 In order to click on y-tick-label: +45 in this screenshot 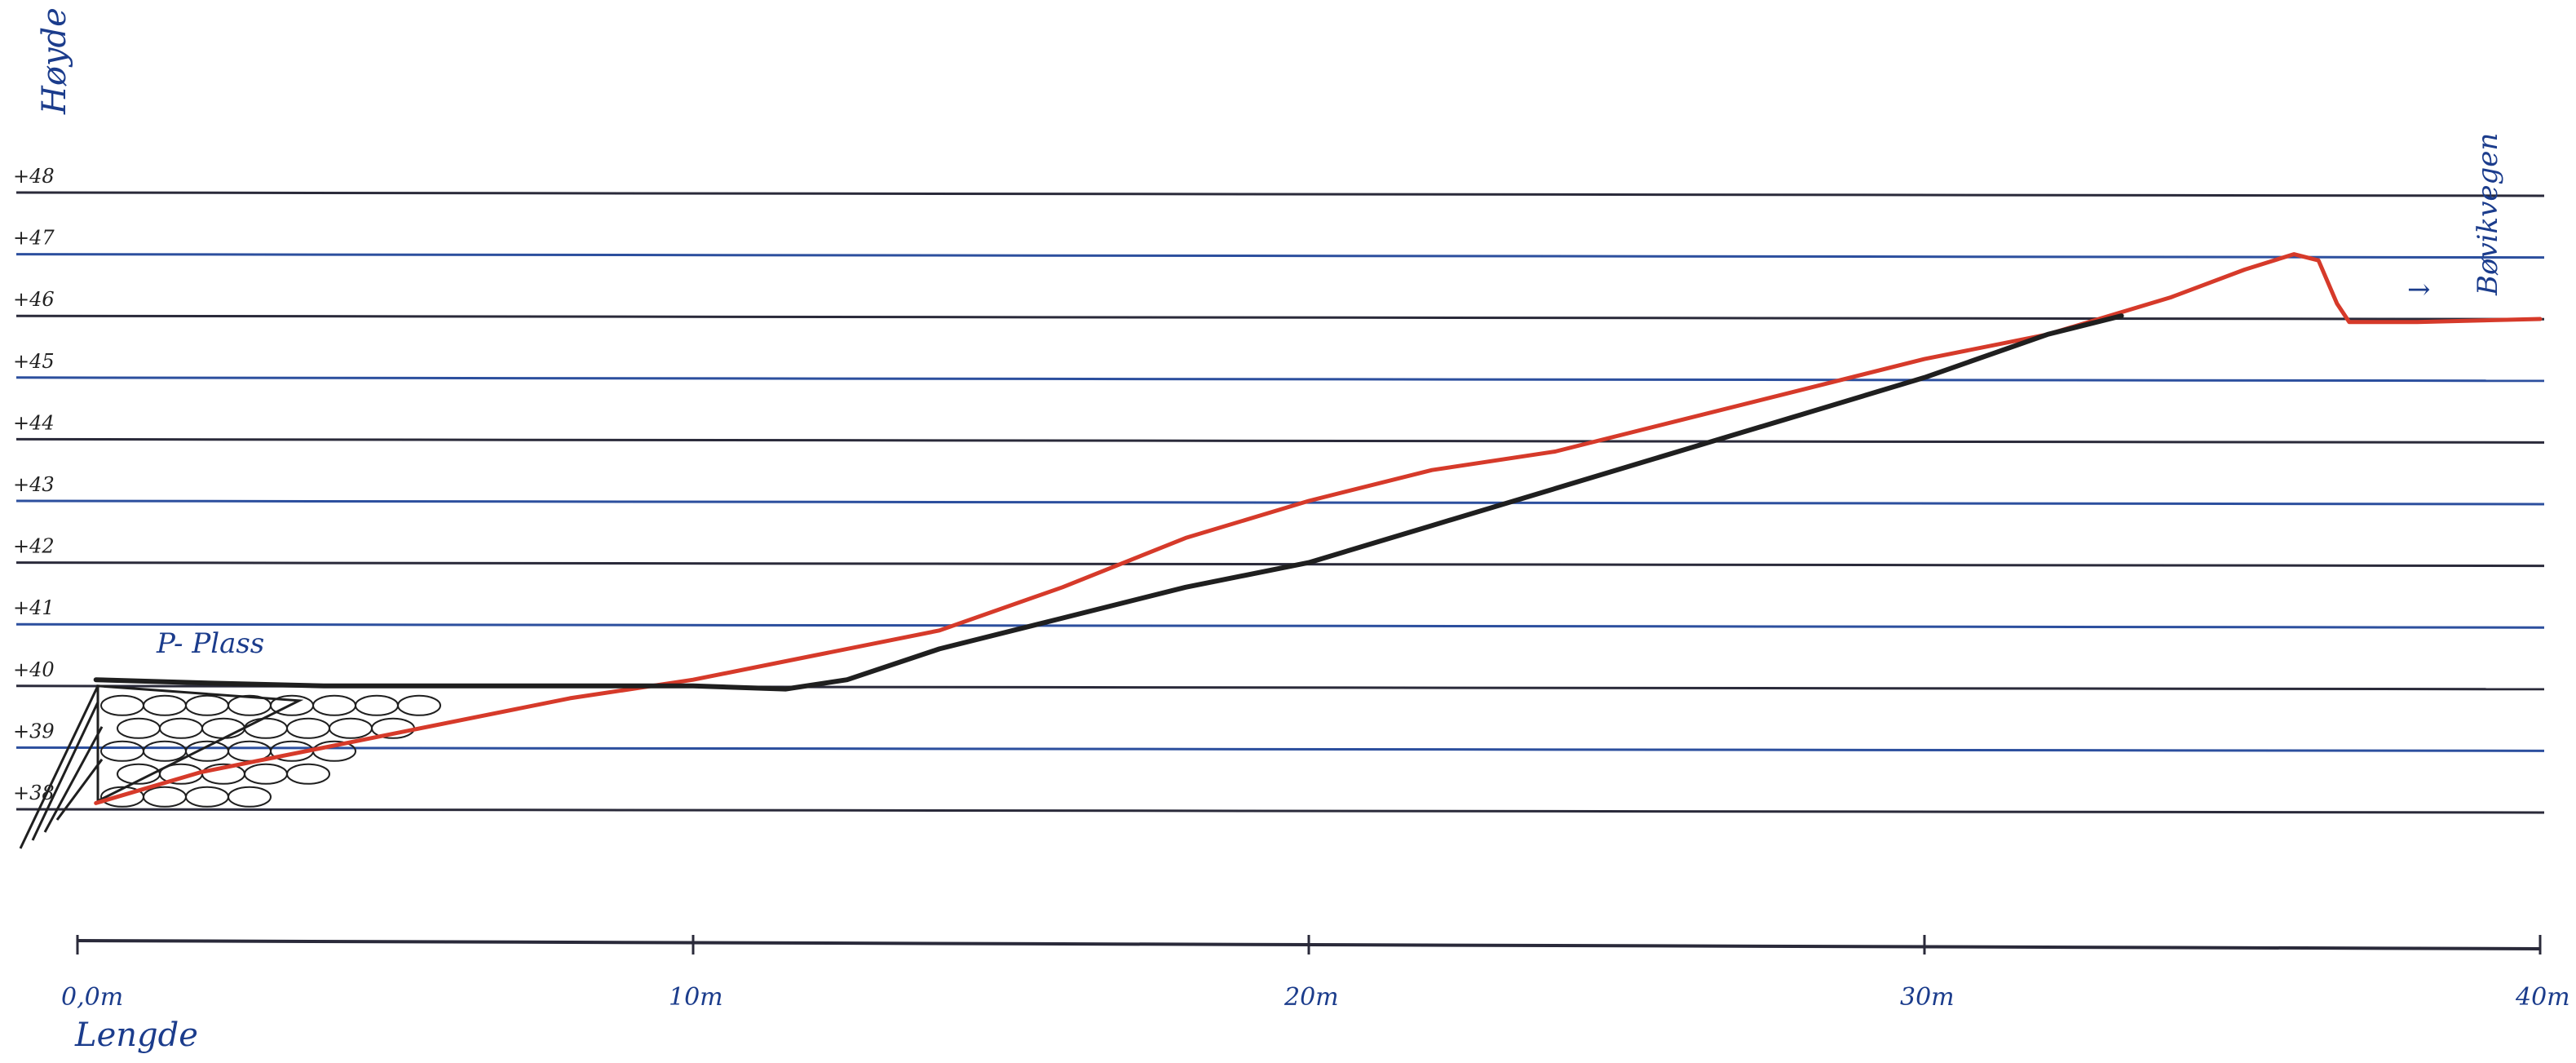, I will do `click(34, 361)`.